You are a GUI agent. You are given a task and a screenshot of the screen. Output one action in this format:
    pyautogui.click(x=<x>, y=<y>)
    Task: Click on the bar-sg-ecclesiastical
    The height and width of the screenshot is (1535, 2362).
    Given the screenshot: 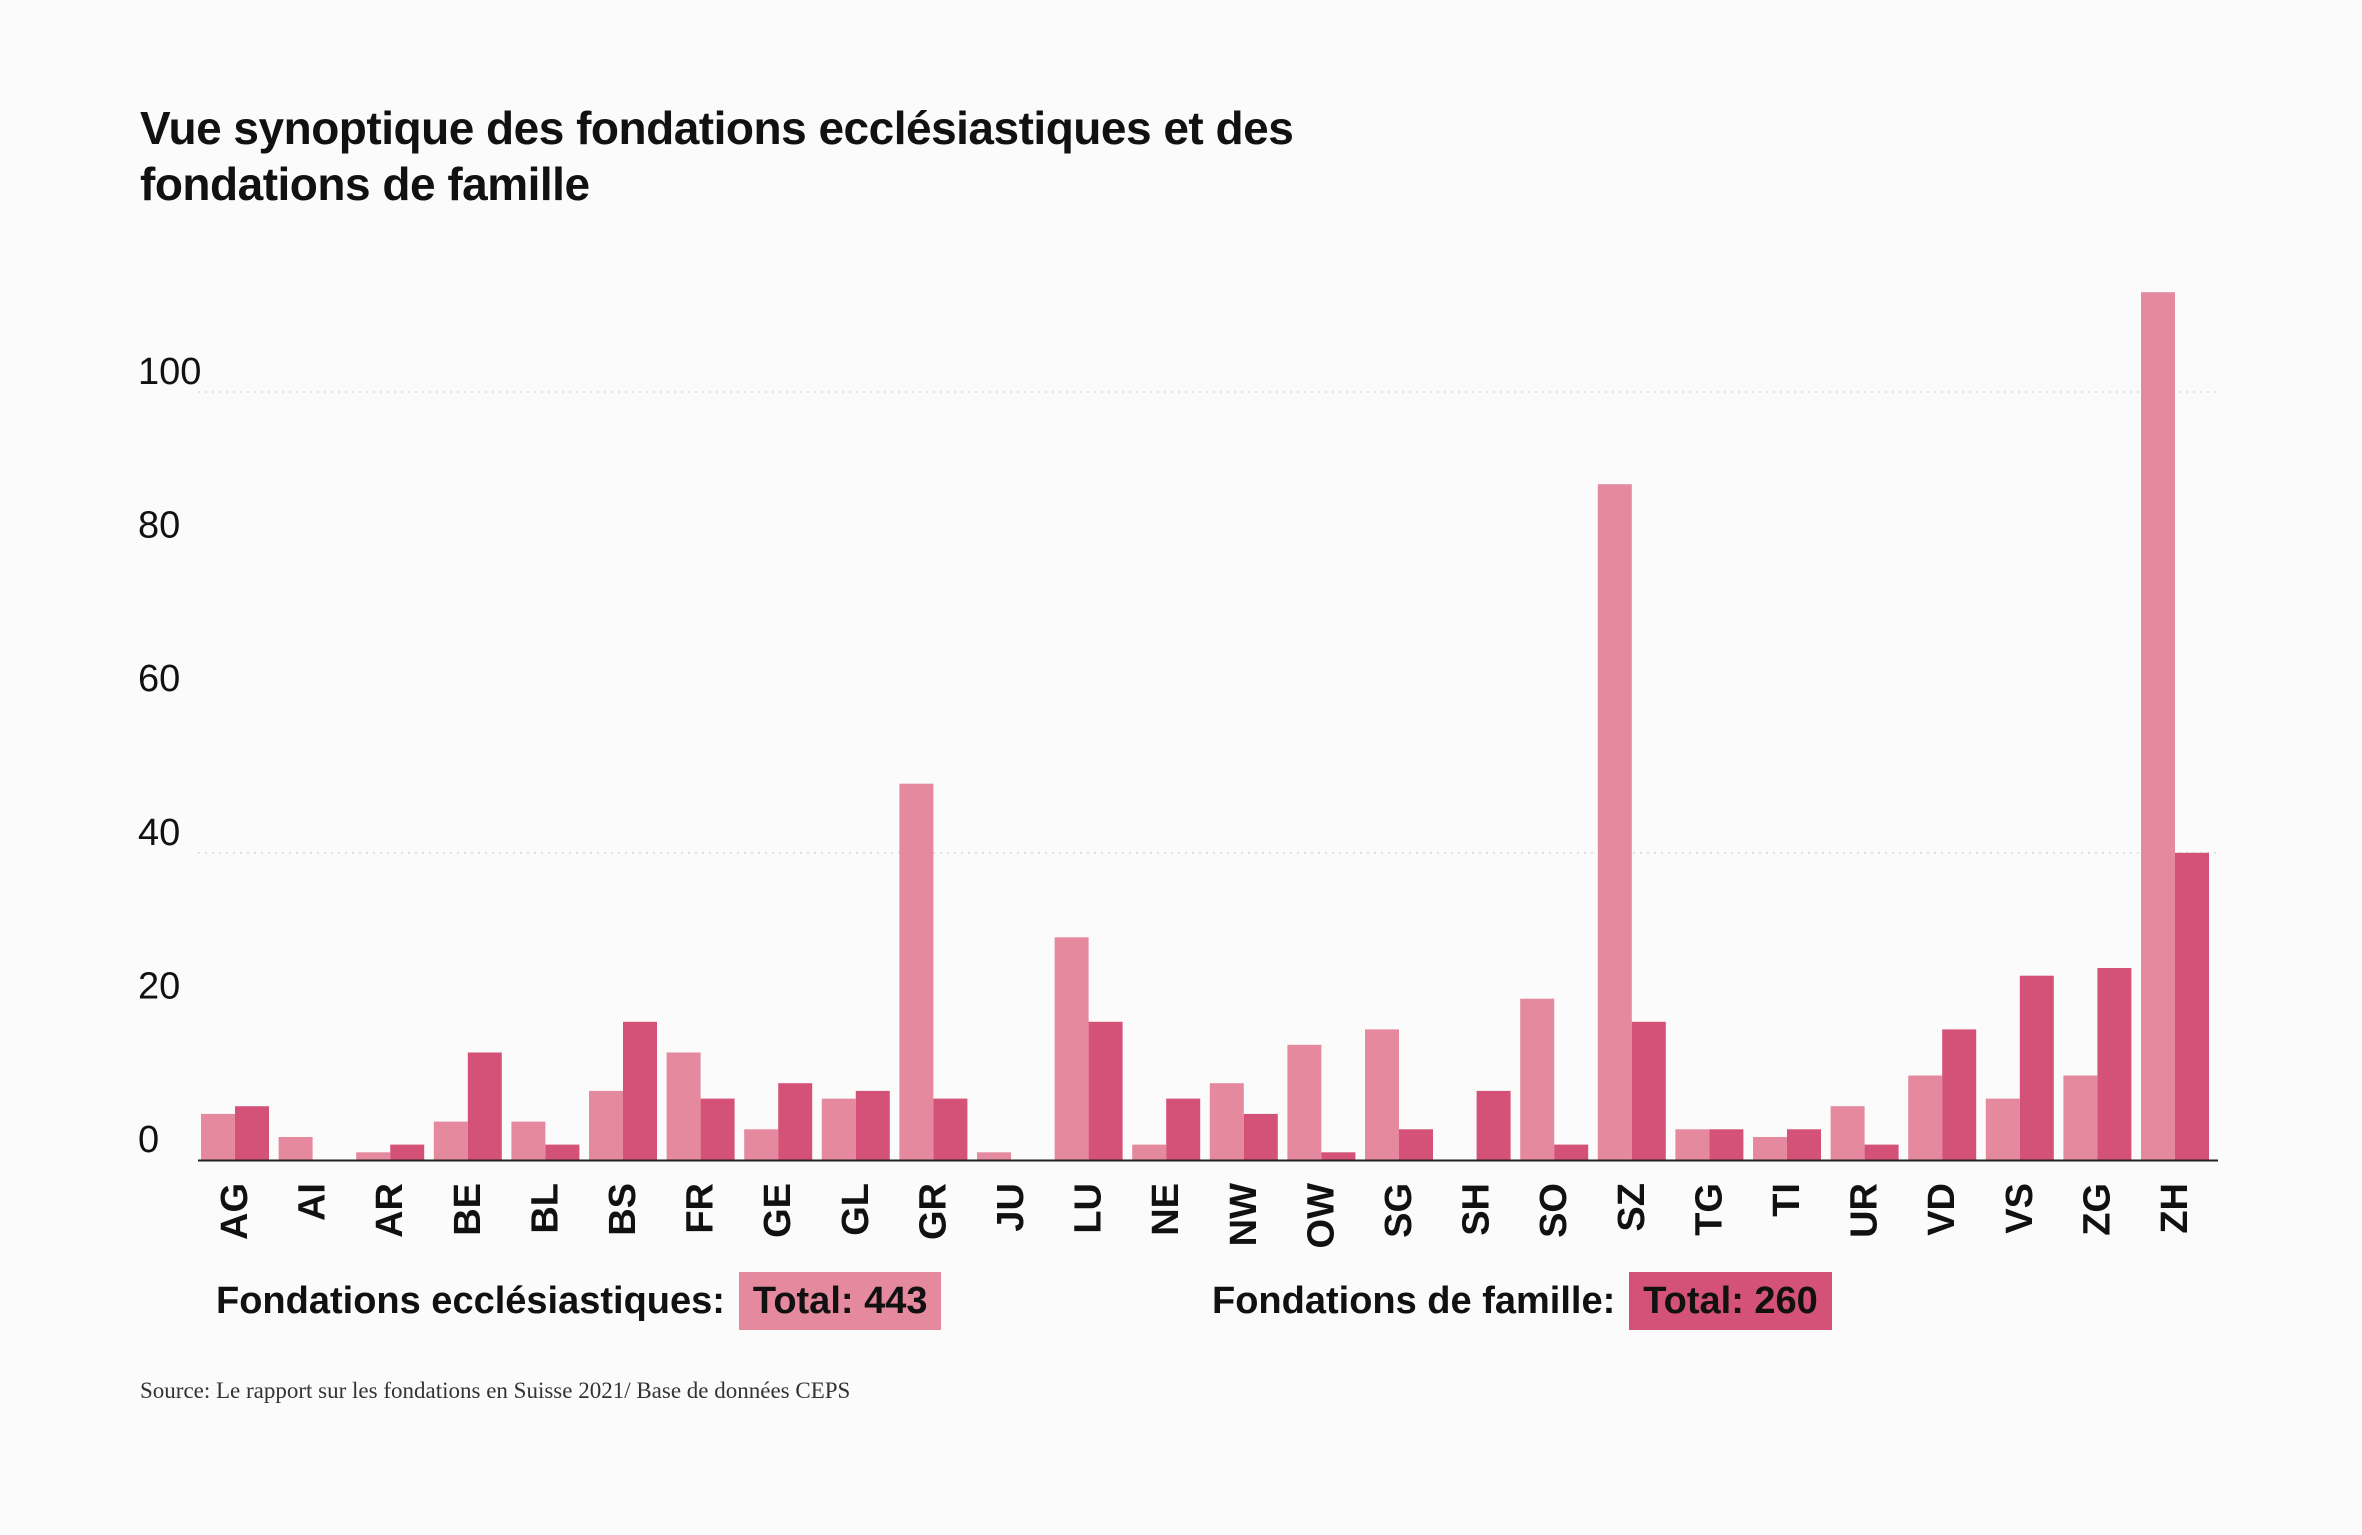 What is the action you would take?
    pyautogui.click(x=1382, y=1094)
    